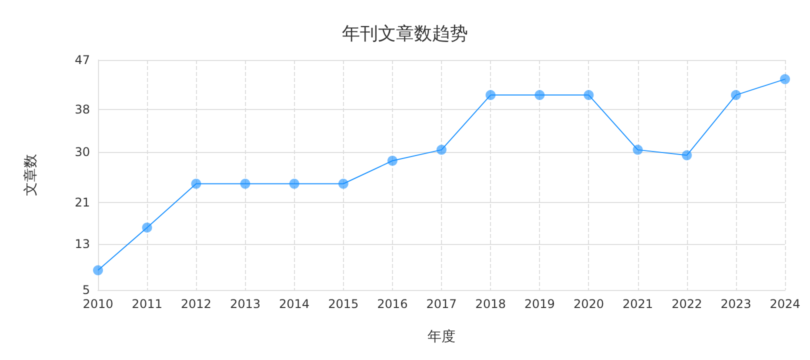  I want to click on x-tick-label: 2022, so click(687, 304).